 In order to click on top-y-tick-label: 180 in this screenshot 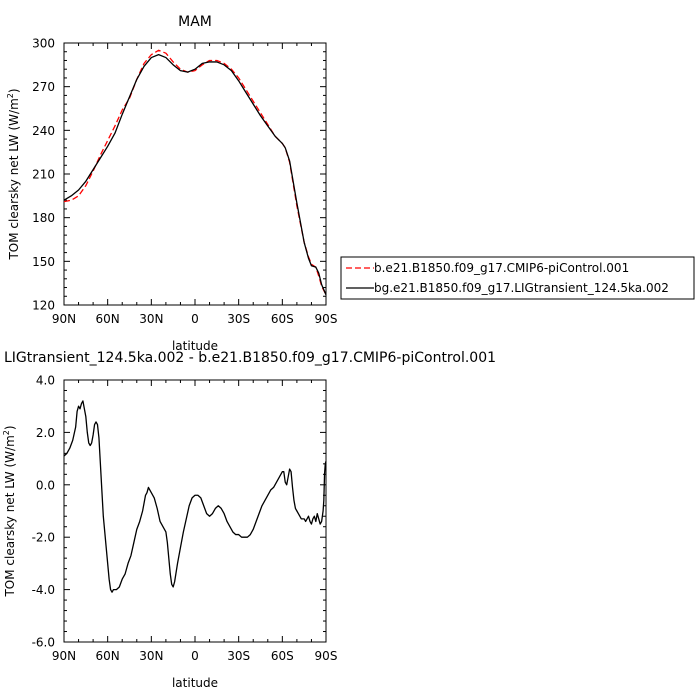, I will do `click(43, 218)`.